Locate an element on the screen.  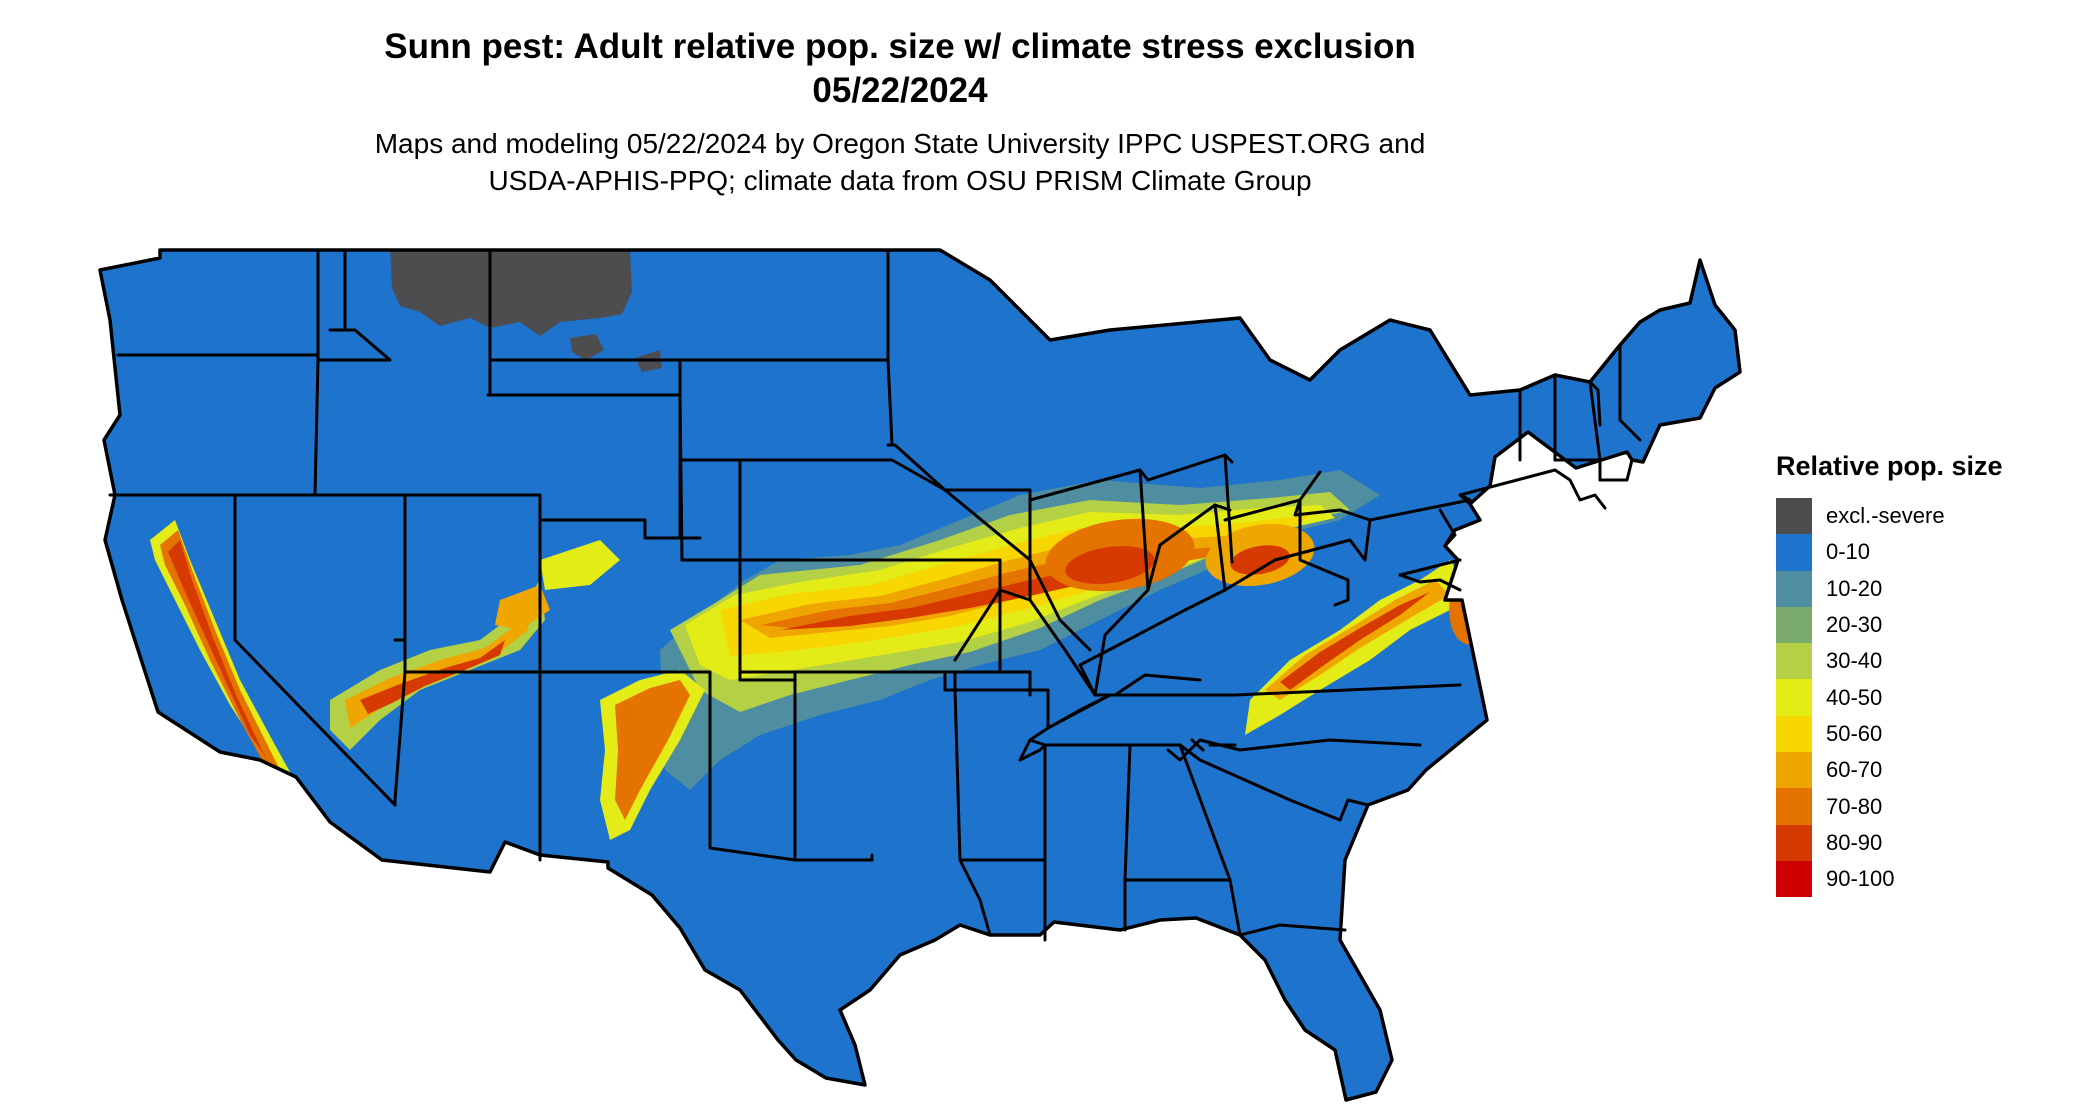
legend-item: 40-50 is located at coordinates (1889, 697).